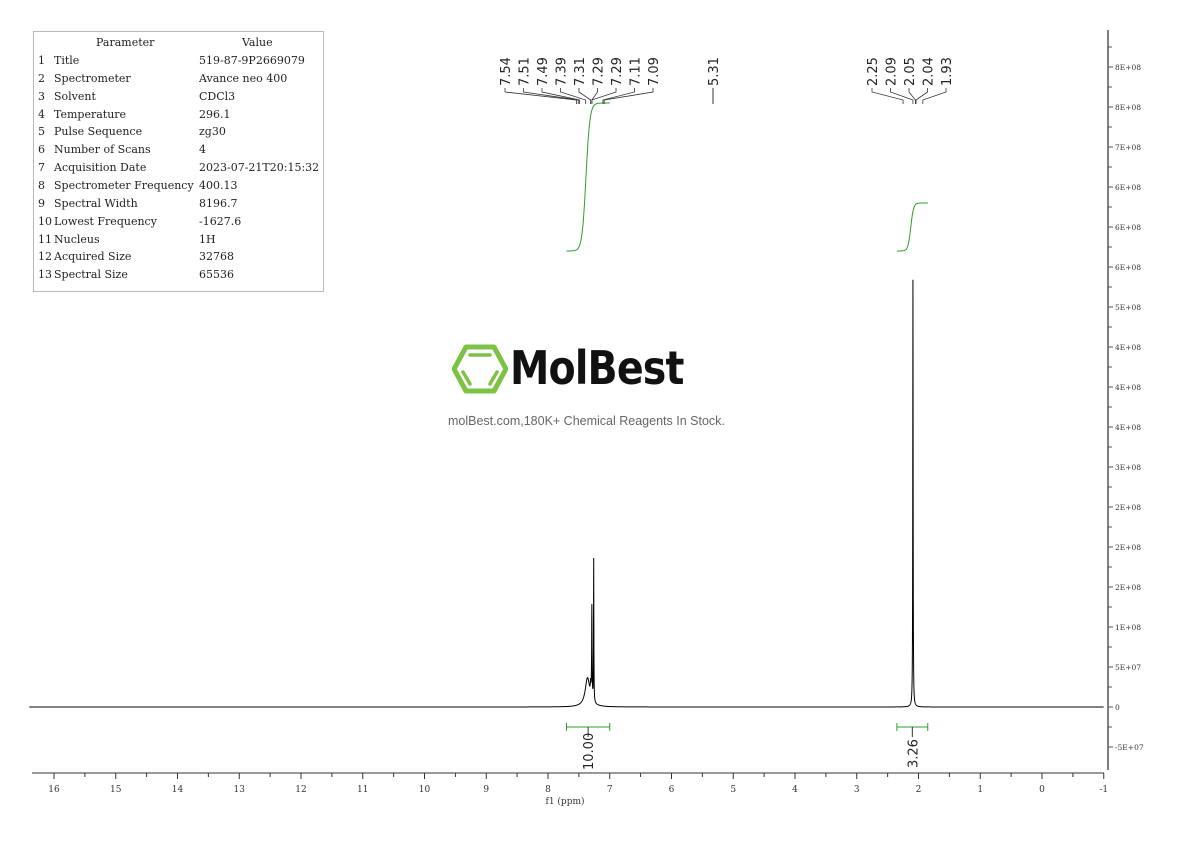 The width and height of the screenshot is (1190, 841). What do you see at coordinates (41, 114) in the screenshot?
I see `row-number: 4` at bounding box center [41, 114].